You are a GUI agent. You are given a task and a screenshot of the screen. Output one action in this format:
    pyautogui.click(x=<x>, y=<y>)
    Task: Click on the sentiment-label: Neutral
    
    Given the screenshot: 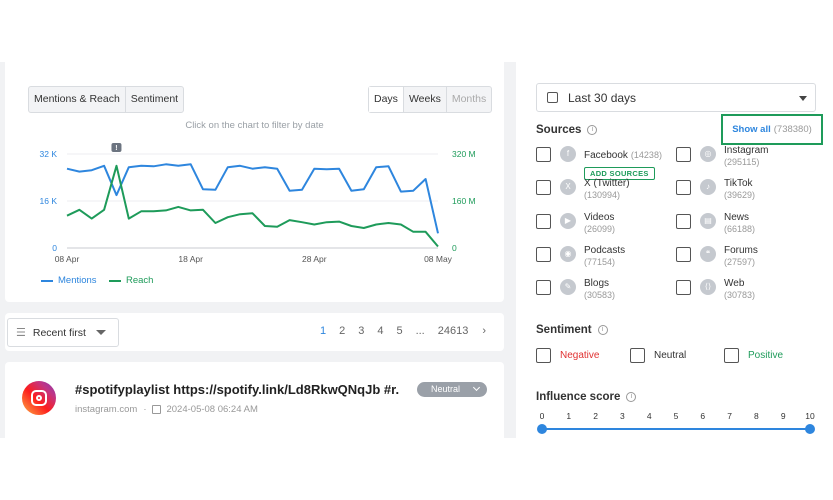 What is the action you would take?
    pyautogui.click(x=446, y=389)
    